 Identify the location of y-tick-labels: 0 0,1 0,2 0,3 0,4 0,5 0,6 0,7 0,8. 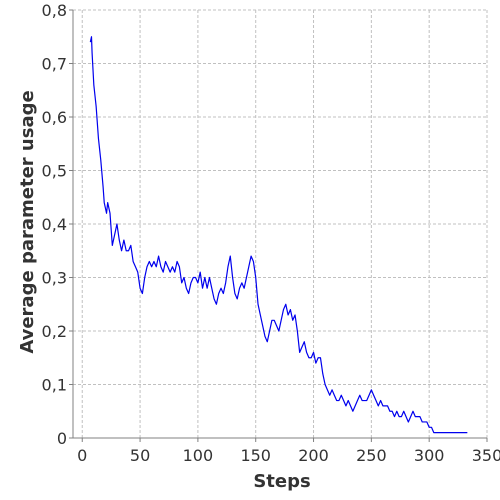
(54, 224).